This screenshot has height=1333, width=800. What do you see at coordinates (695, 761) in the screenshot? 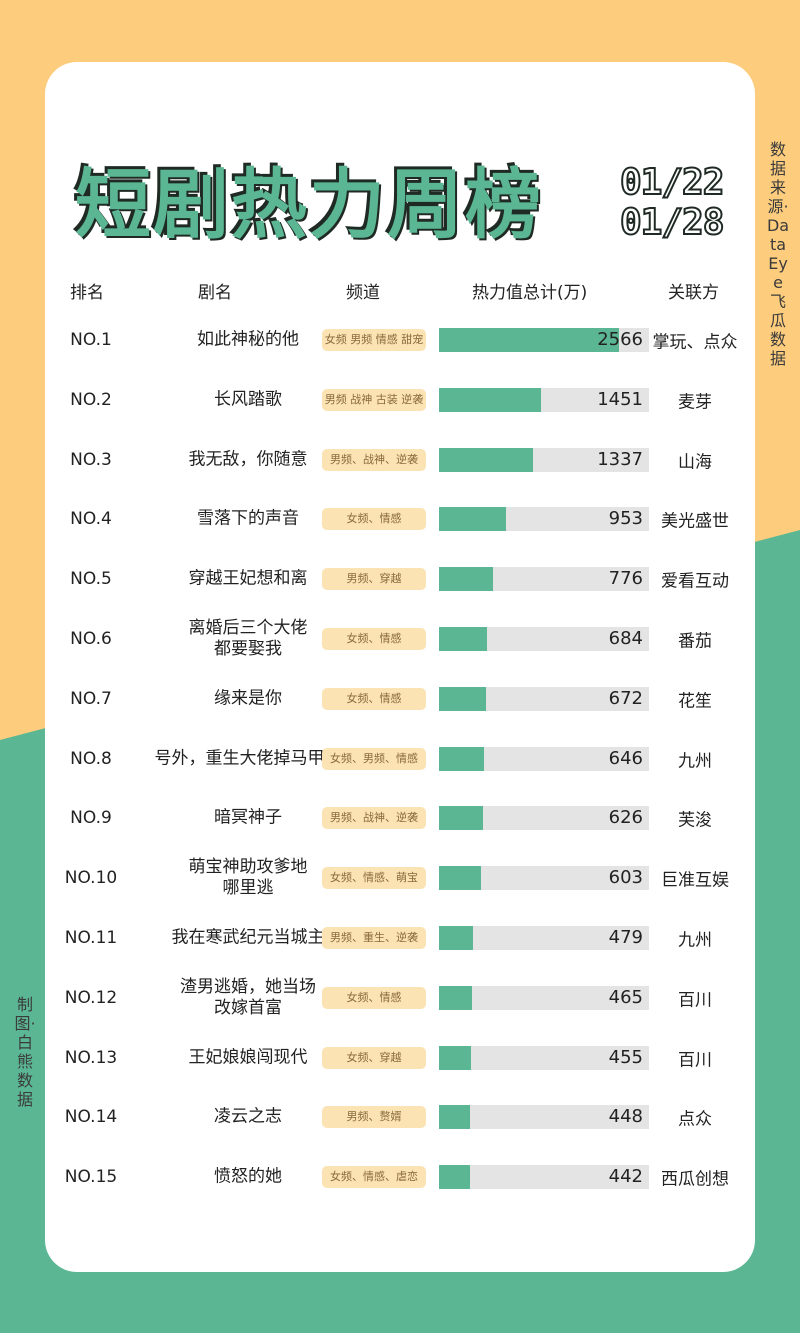
I see `related-party: 九州` at bounding box center [695, 761].